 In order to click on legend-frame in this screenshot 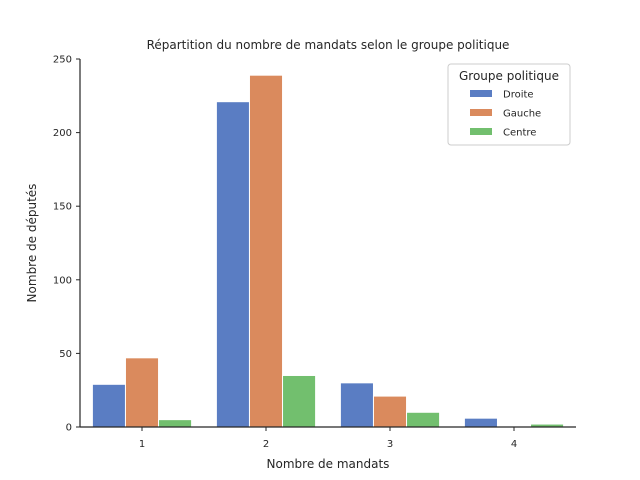, I will do `click(509, 104)`.